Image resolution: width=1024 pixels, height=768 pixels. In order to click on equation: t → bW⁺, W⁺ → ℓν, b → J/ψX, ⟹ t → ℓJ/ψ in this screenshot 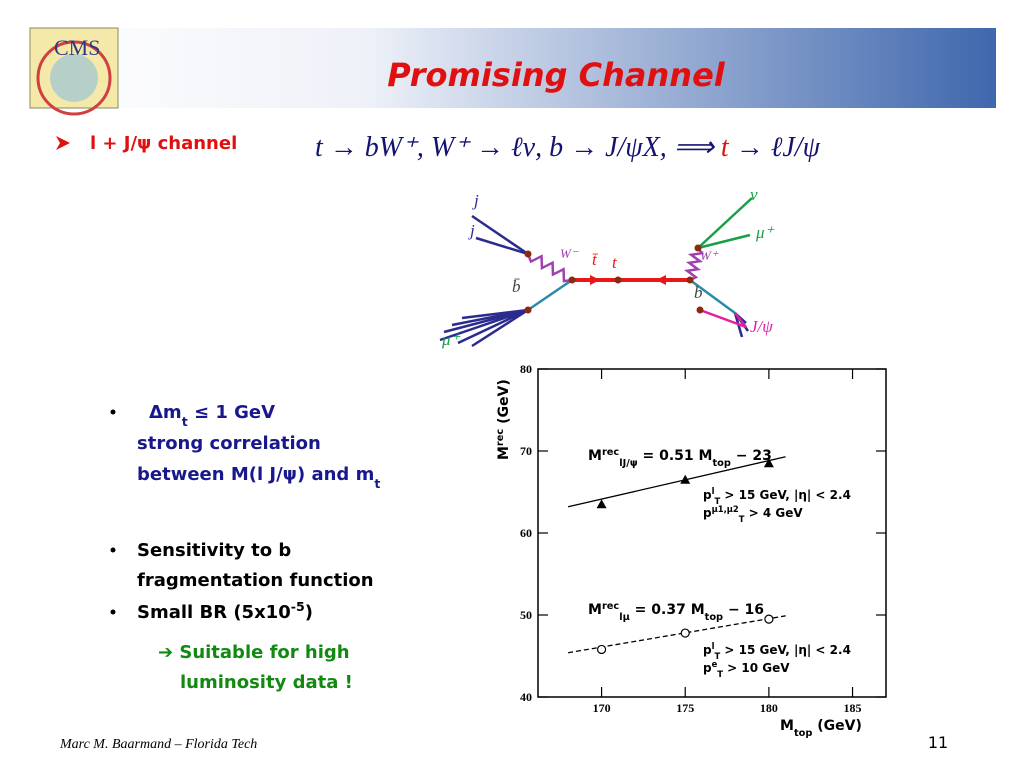, I will do `click(568, 147)`.